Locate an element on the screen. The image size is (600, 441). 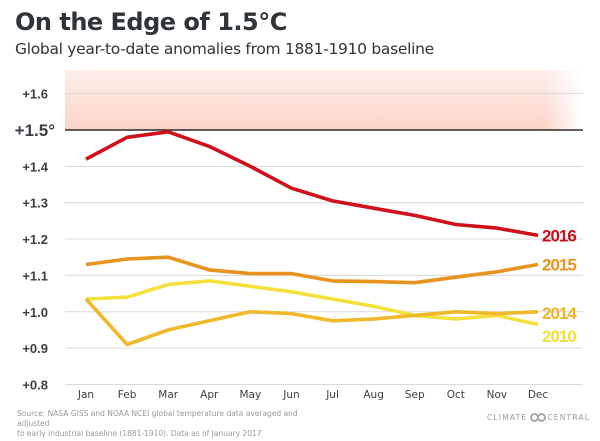
x-tick-label: Jun is located at coordinates (290, 395).